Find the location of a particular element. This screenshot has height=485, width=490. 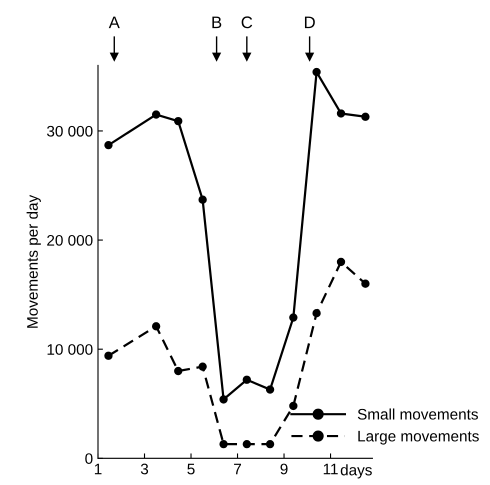

y-axis-title: Movements per day is located at coordinates (33, 261).